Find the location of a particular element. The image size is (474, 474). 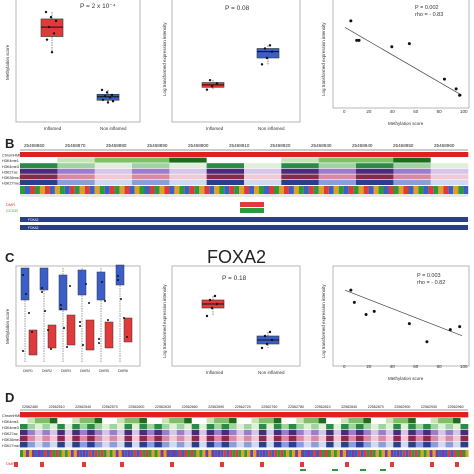

panel-d-coord: 22562570 is located at coordinates (110, 407).